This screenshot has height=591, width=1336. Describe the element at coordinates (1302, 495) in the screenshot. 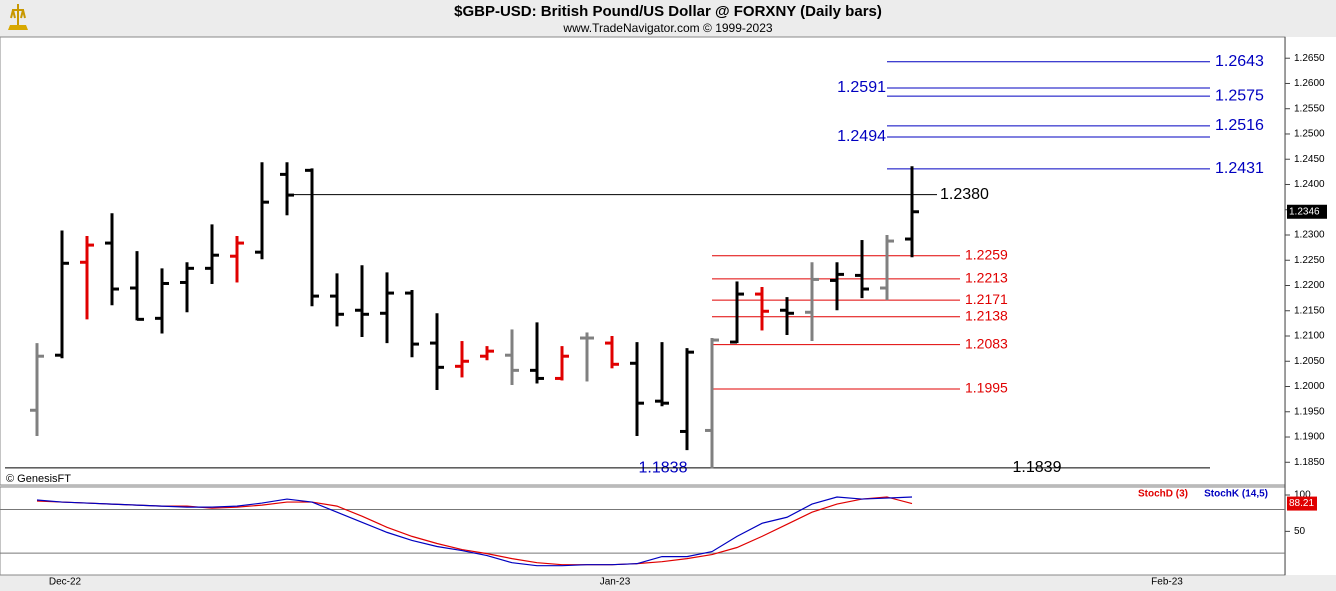

I see `y-tick-label: 100` at that location.